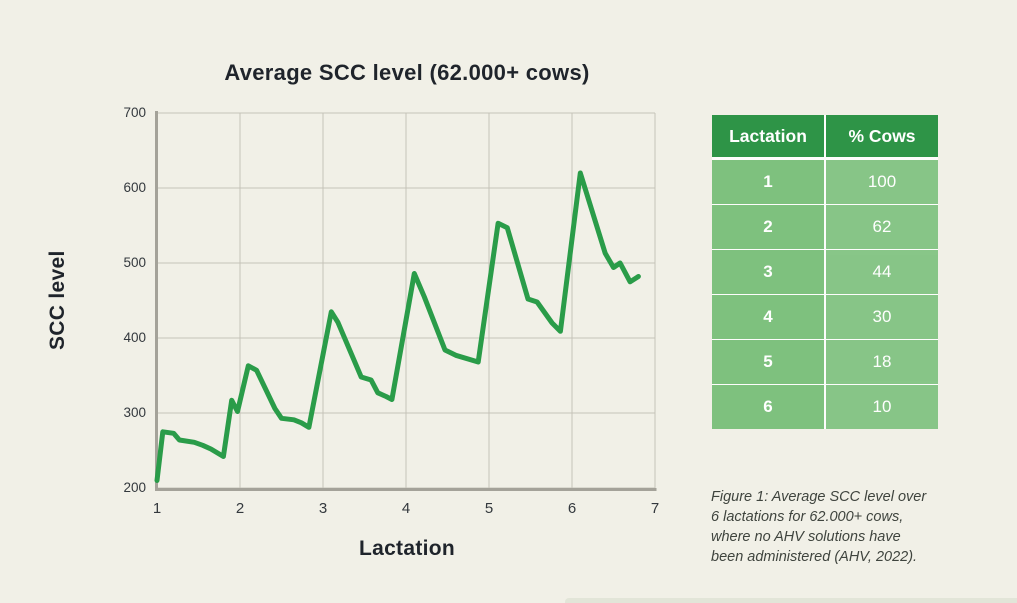 The width and height of the screenshot is (1017, 603). I want to click on x-tick-label: 5, so click(489, 508).